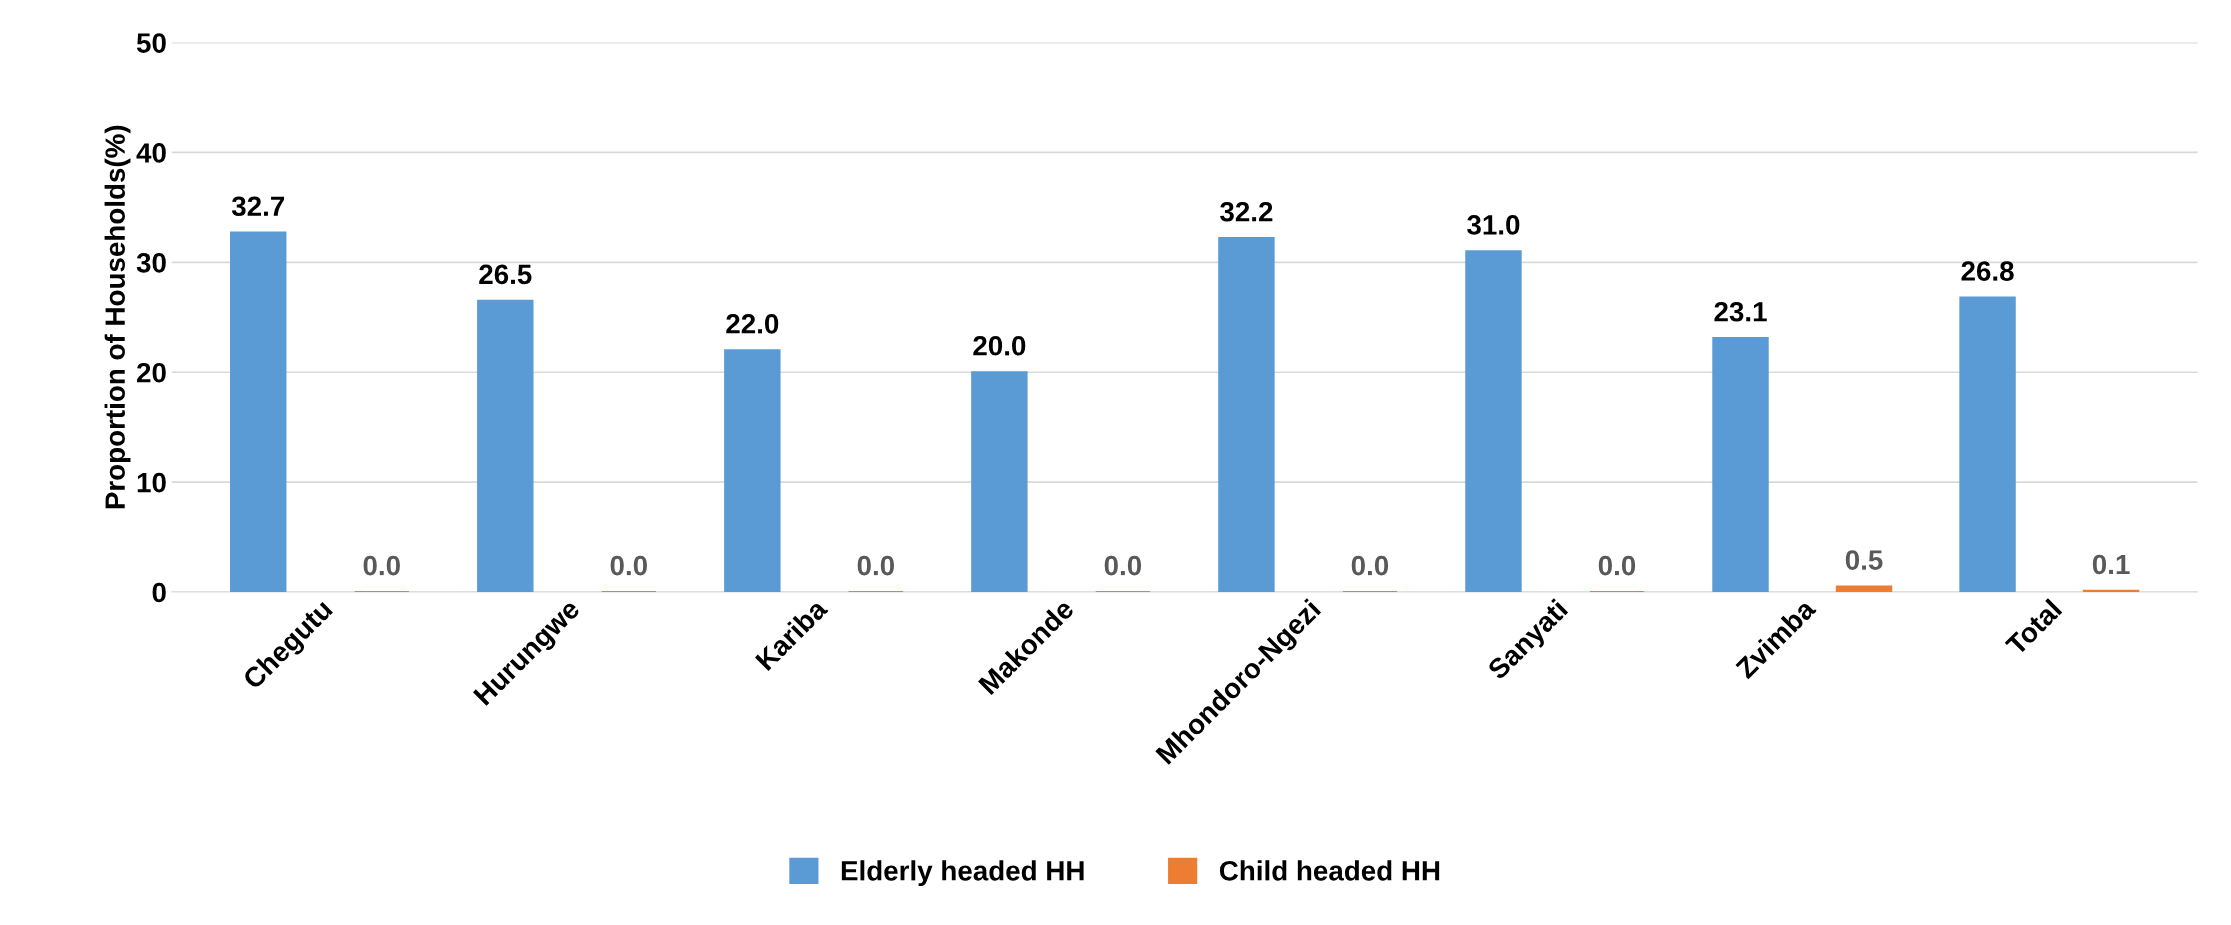 This screenshot has width=2231, height=925. I want to click on y-axis-title: Proportion of Households(%), so click(117, 317).